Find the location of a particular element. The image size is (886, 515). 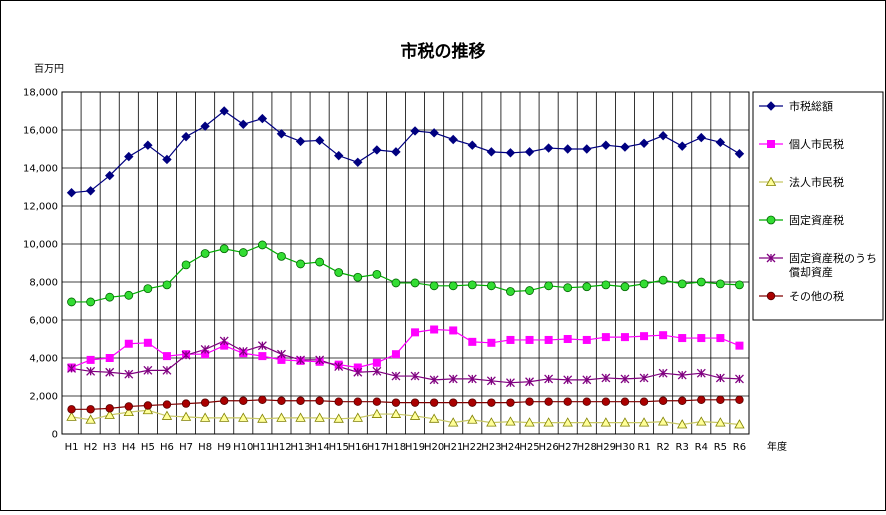

x-tick-label: H19 is located at coordinates (415, 447).